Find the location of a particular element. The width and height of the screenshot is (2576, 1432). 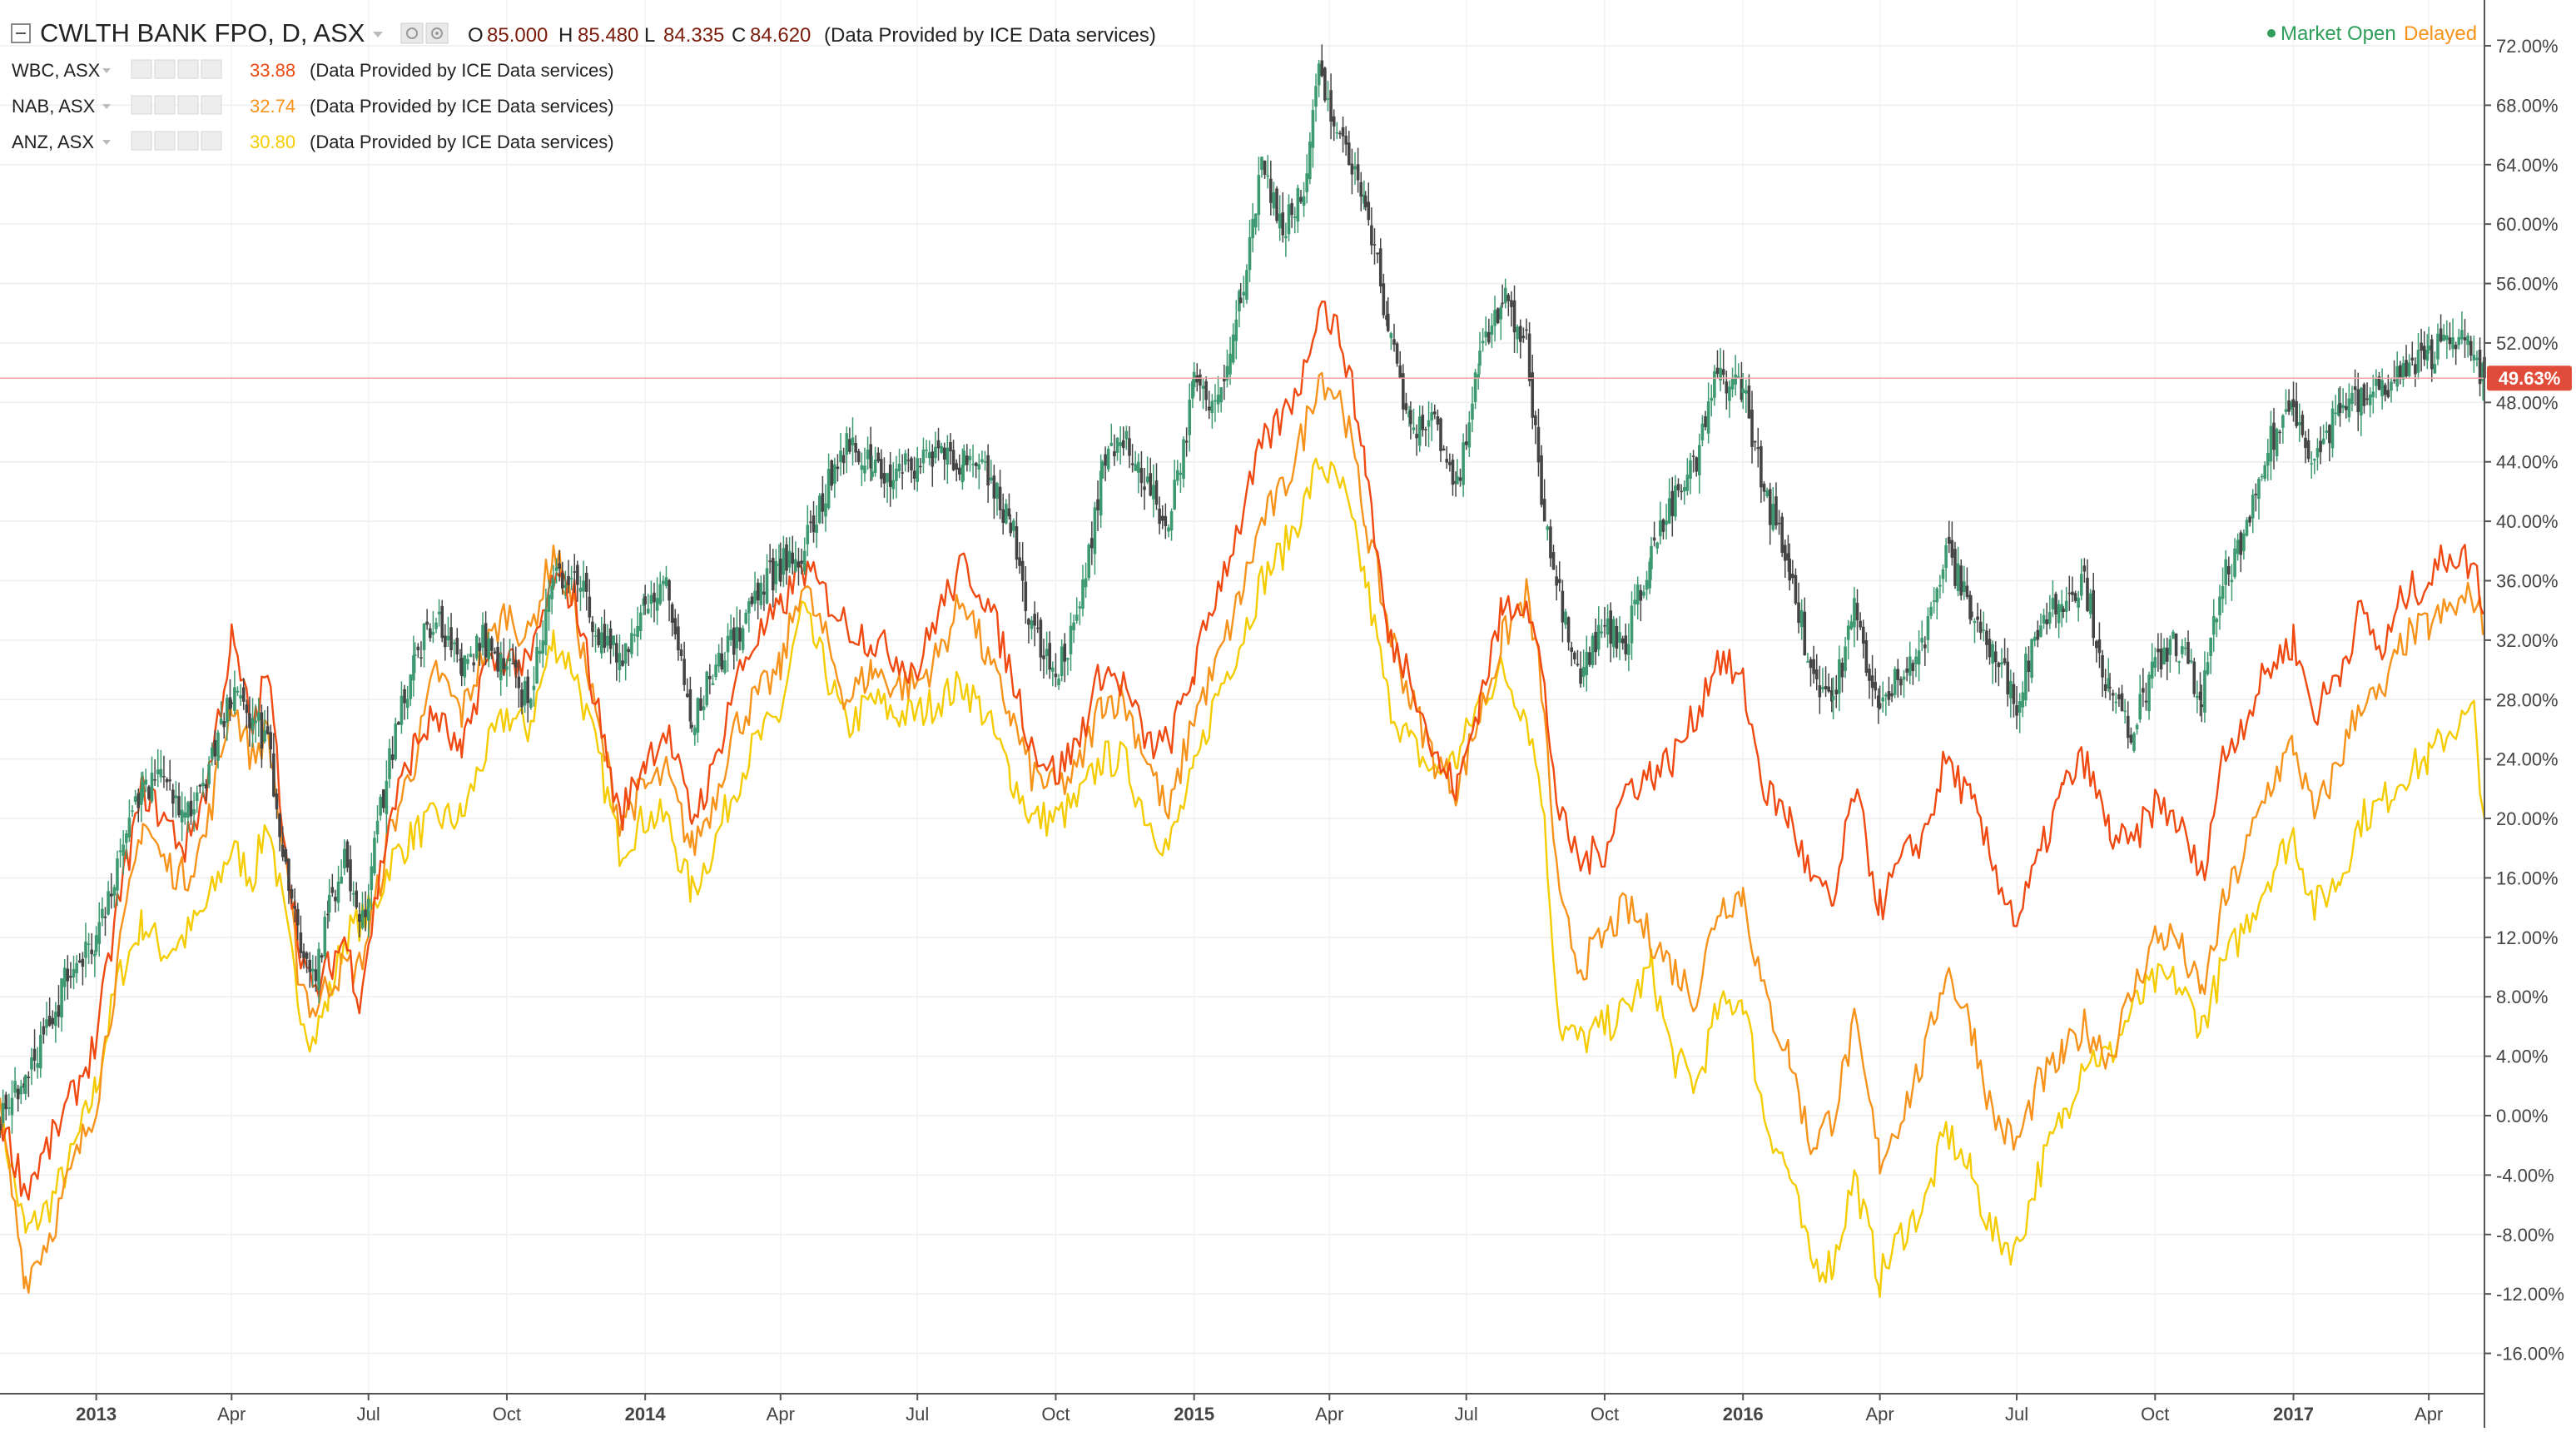

y-tick-label: 8.00% is located at coordinates (2522, 997).